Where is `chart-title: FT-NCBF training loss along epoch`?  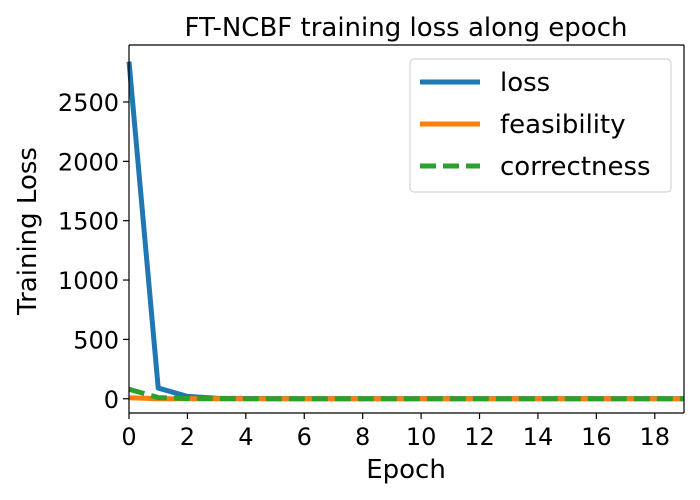 chart-title: FT-NCBF training loss along epoch is located at coordinates (405, 28).